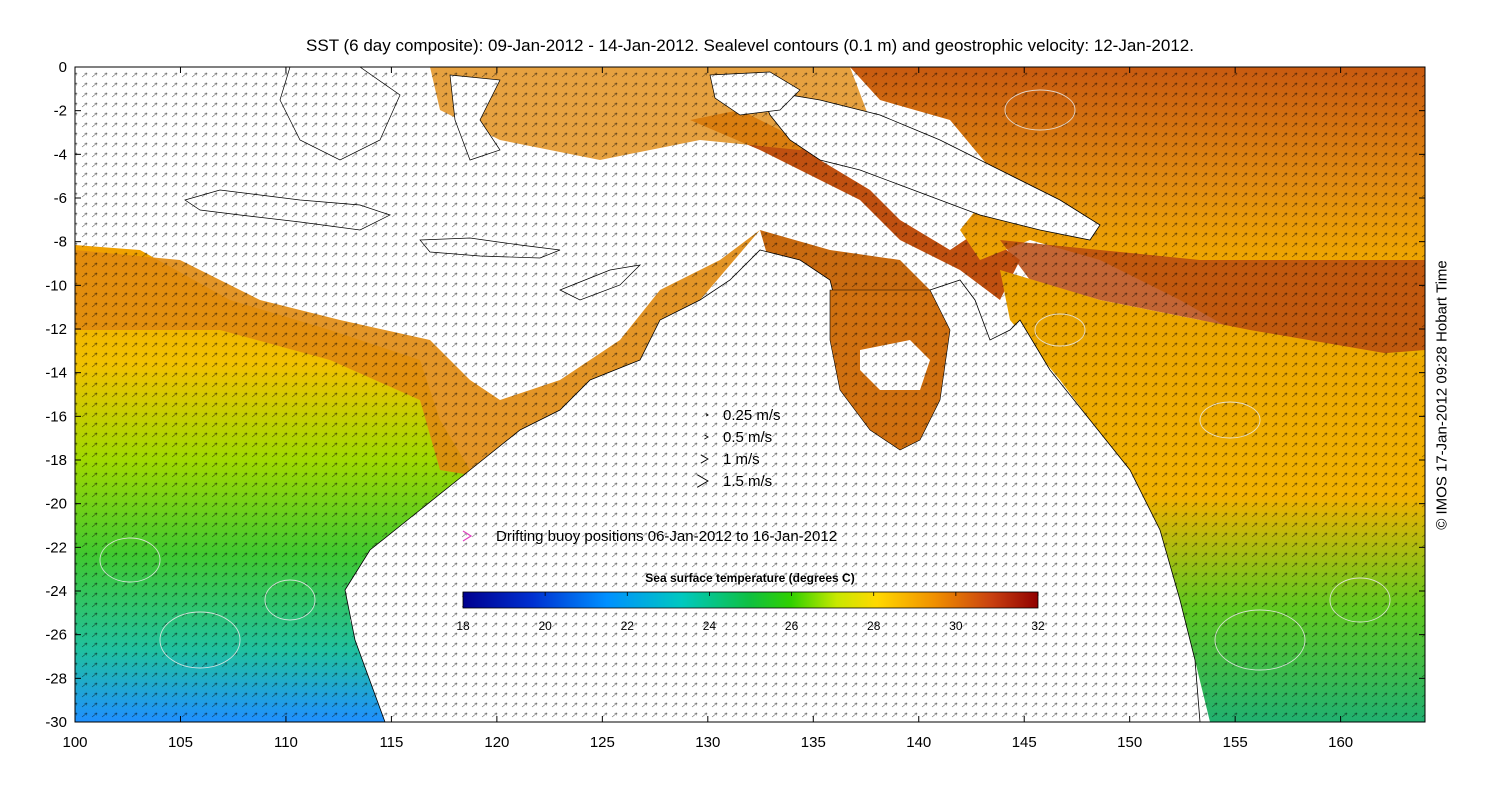  I want to click on x-tick-label: 130, so click(707, 742).